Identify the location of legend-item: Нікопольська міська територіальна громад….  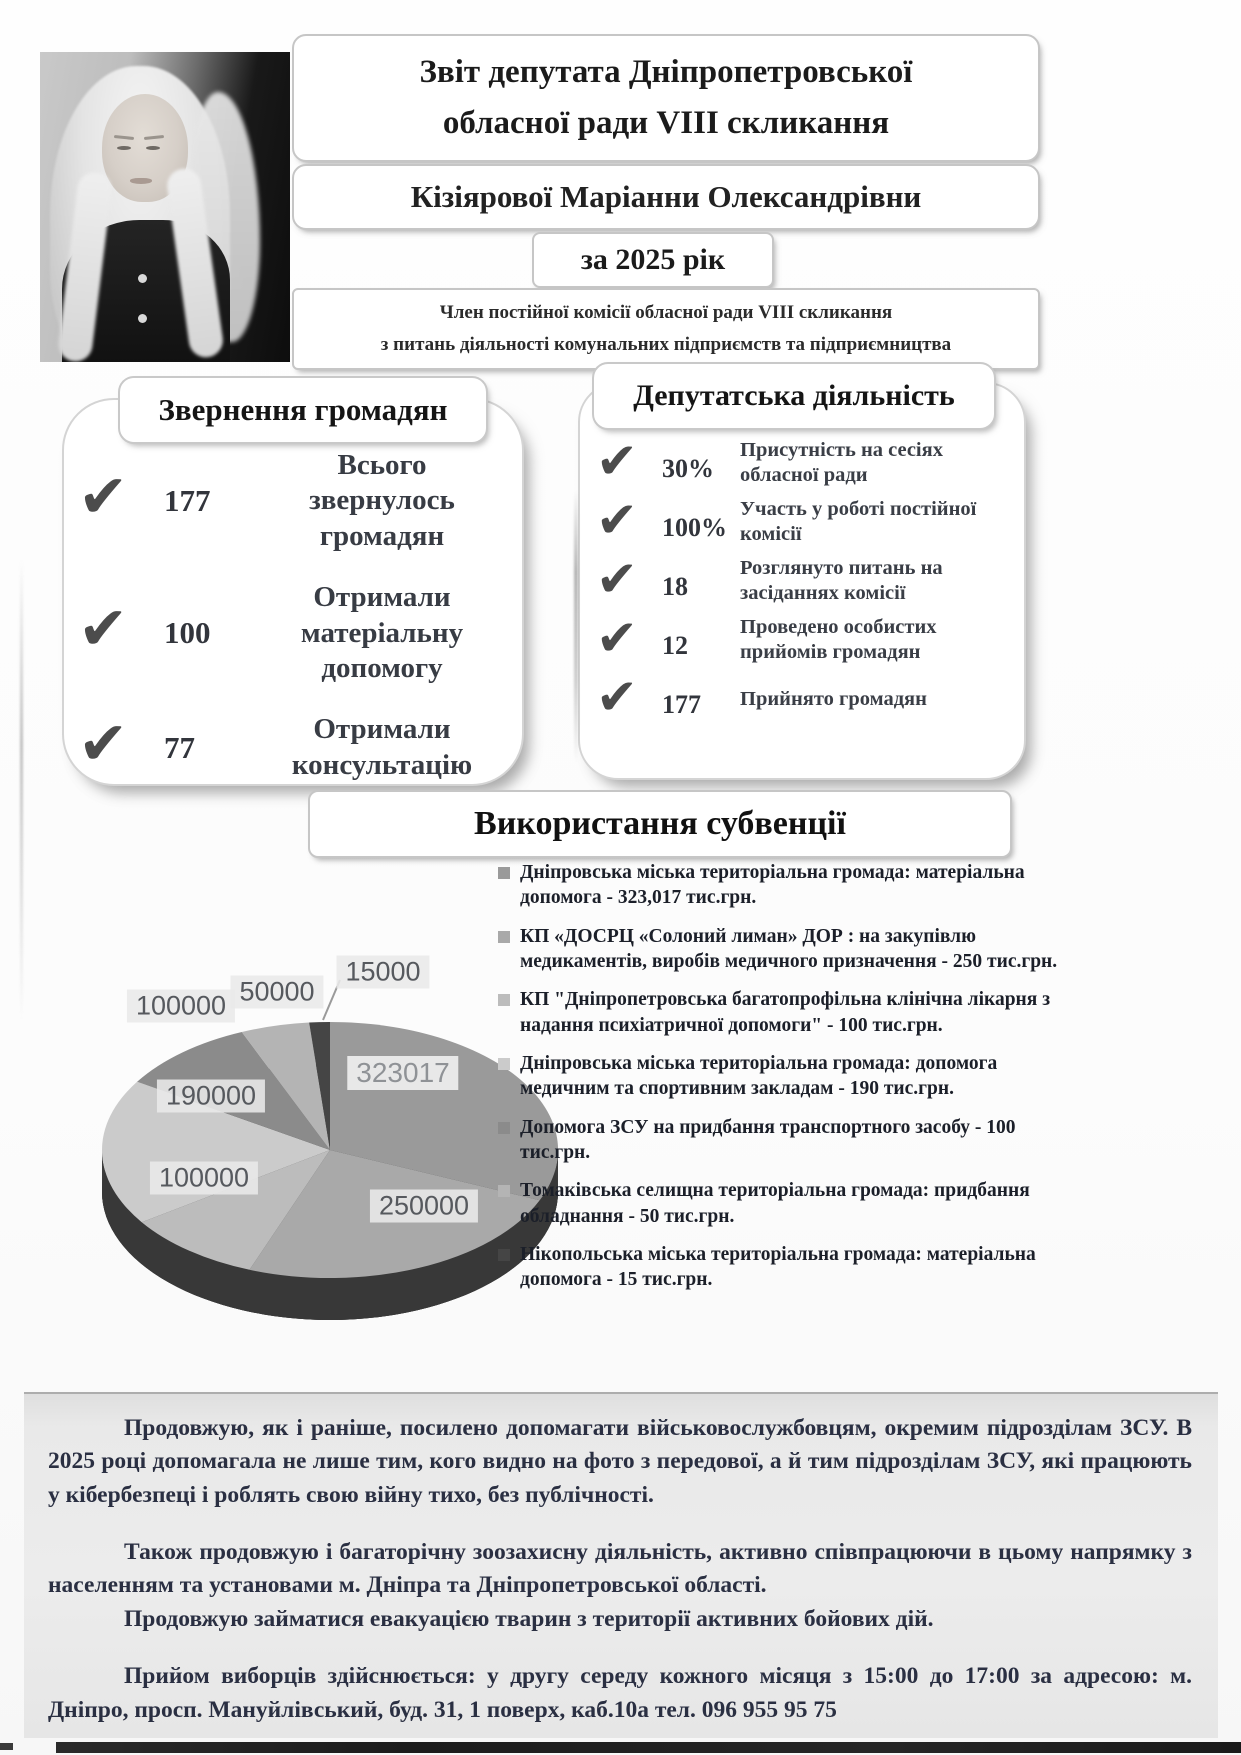
(794, 1267).